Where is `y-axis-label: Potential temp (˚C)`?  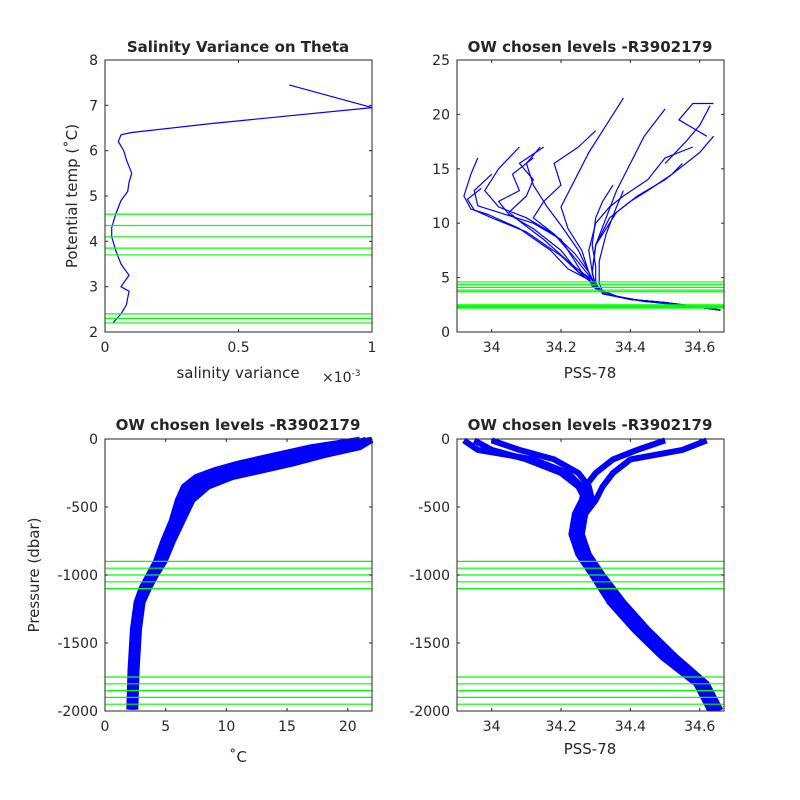
y-axis-label: Potential temp (˚C) is located at coordinates (72, 196).